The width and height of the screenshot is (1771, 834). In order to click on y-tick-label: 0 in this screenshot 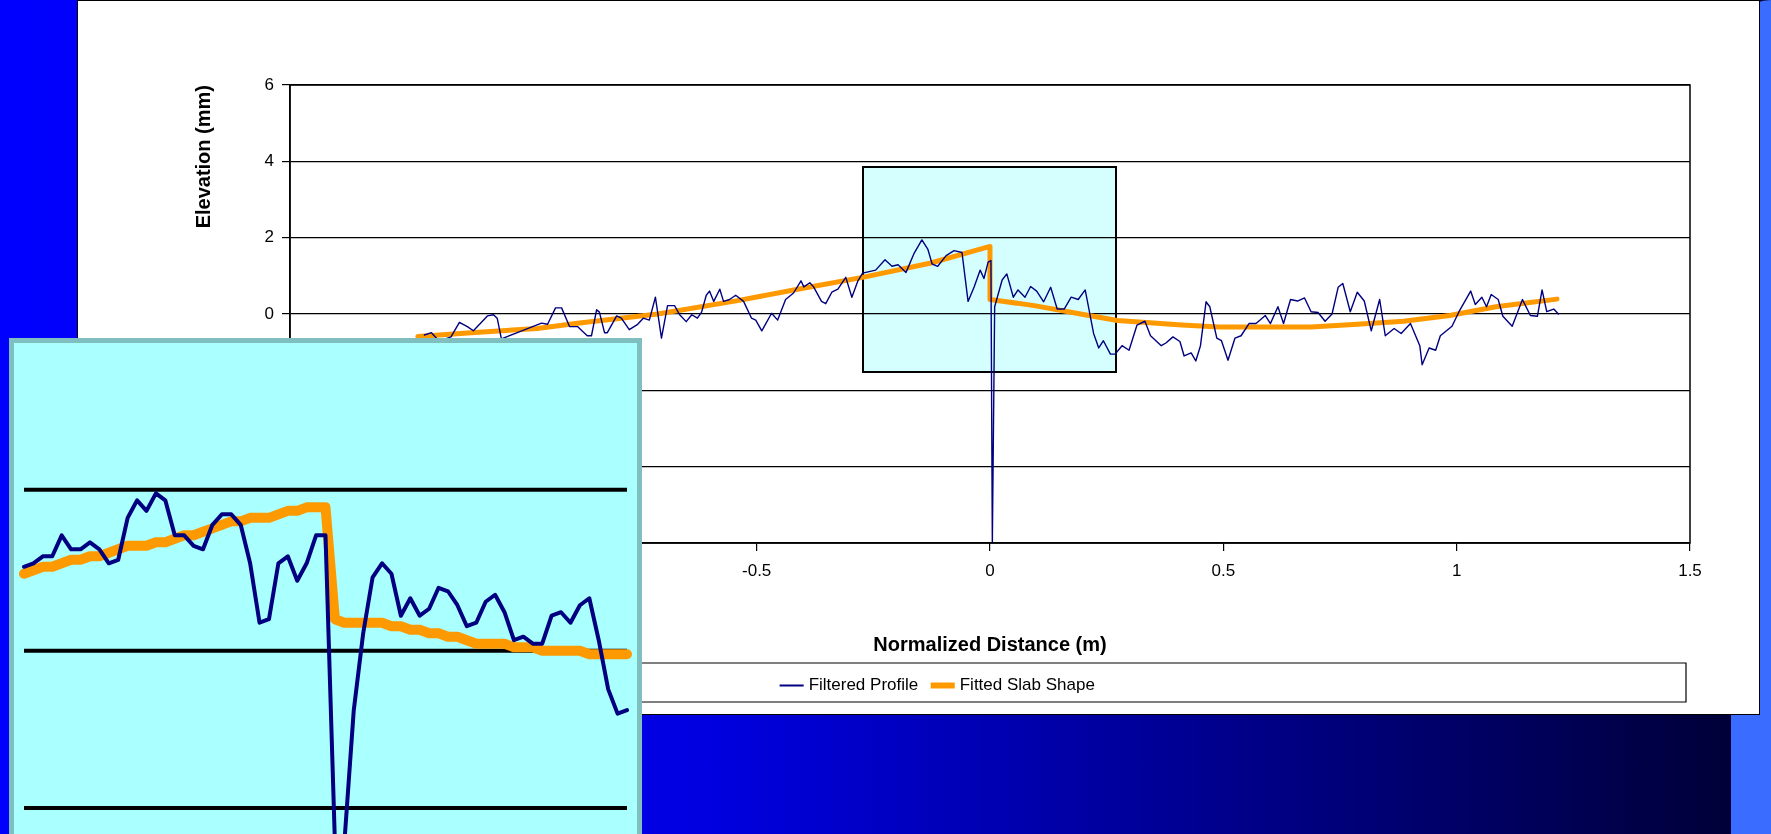, I will do `click(269, 313)`.